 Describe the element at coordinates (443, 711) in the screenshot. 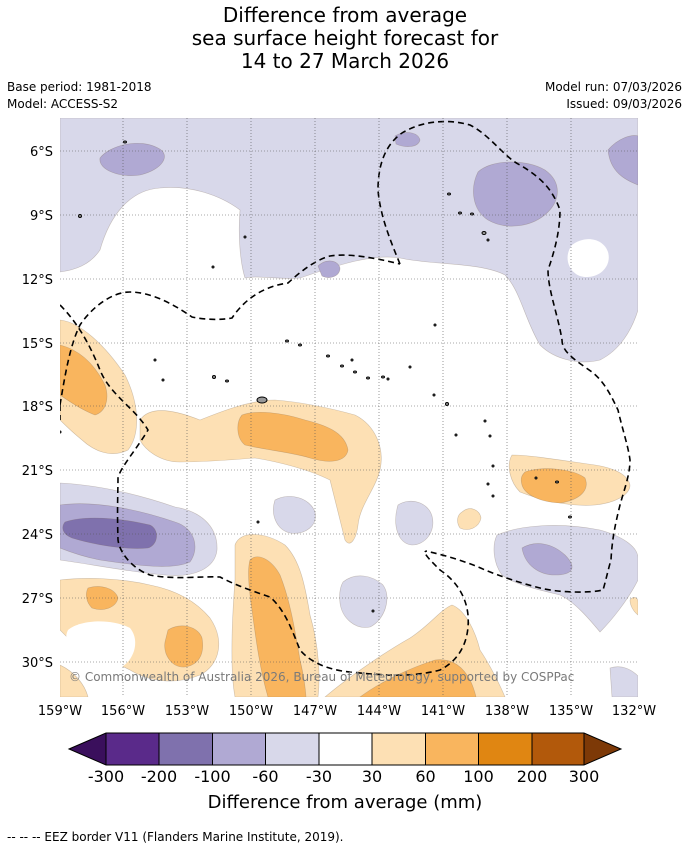

I see `lon-label: 141°W` at that location.